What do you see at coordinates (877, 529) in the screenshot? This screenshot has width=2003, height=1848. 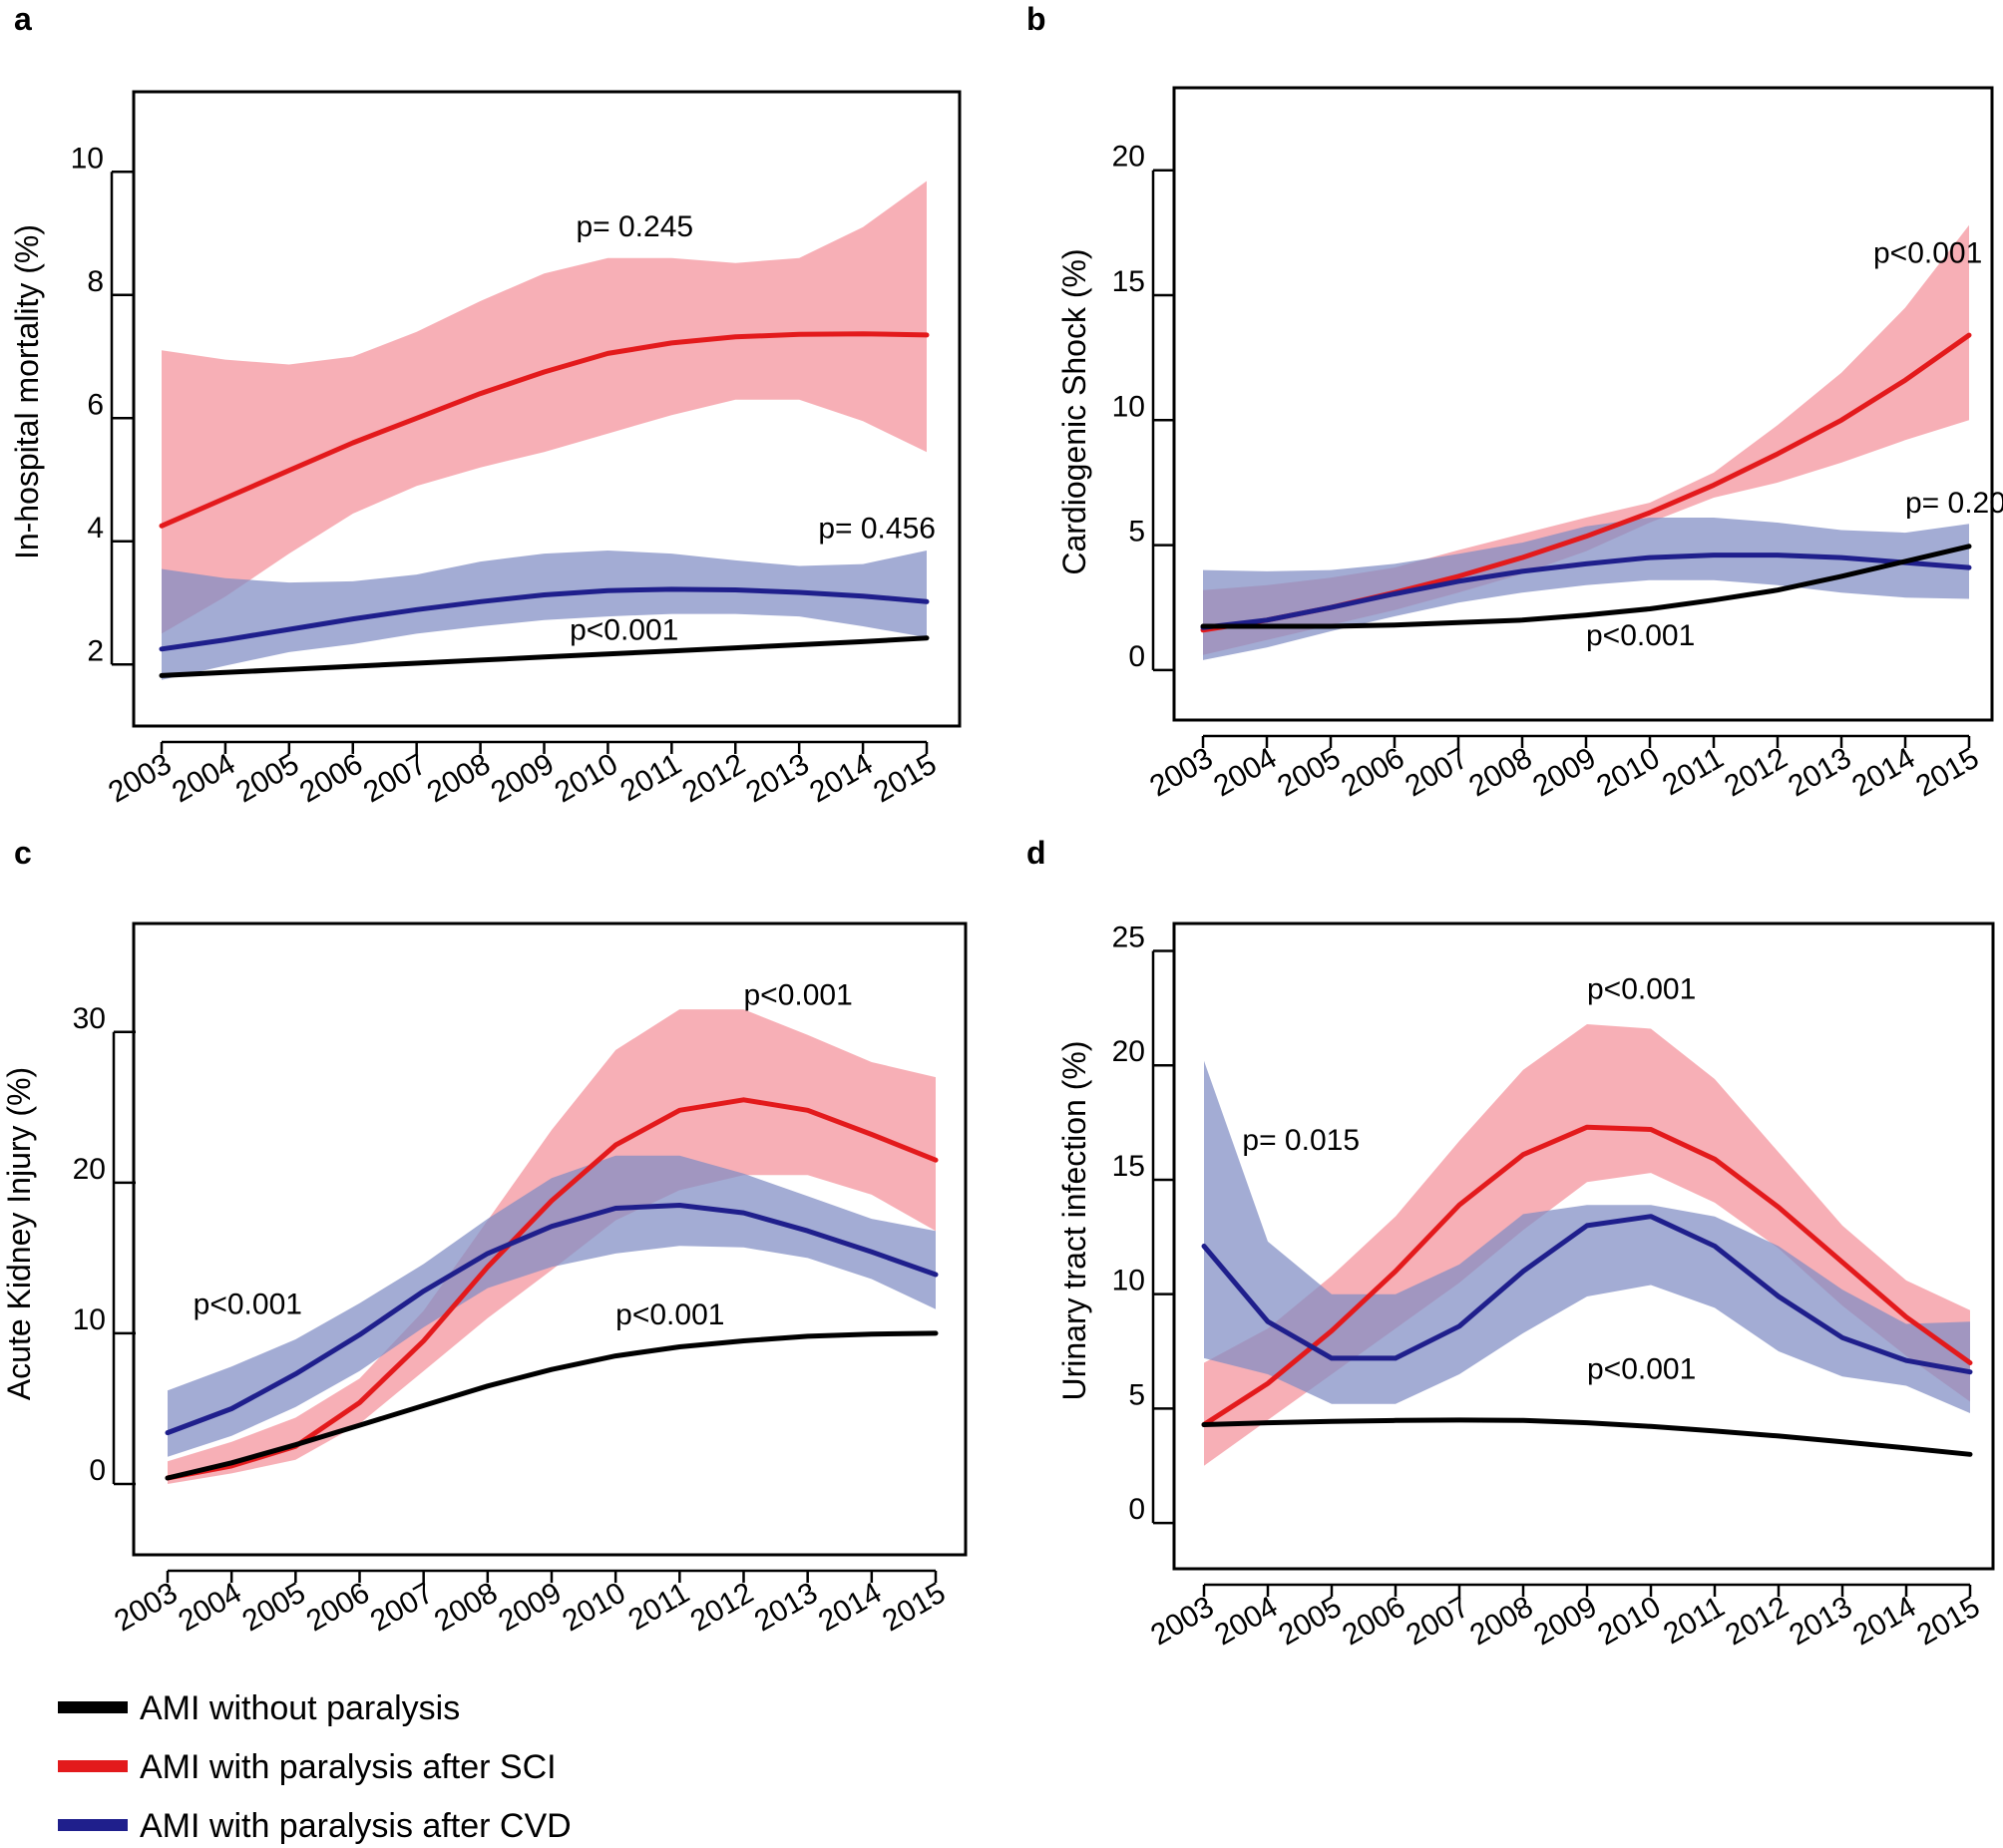 I see `p-value-annotation: p= 0.456` at bounding box center [877, 529].